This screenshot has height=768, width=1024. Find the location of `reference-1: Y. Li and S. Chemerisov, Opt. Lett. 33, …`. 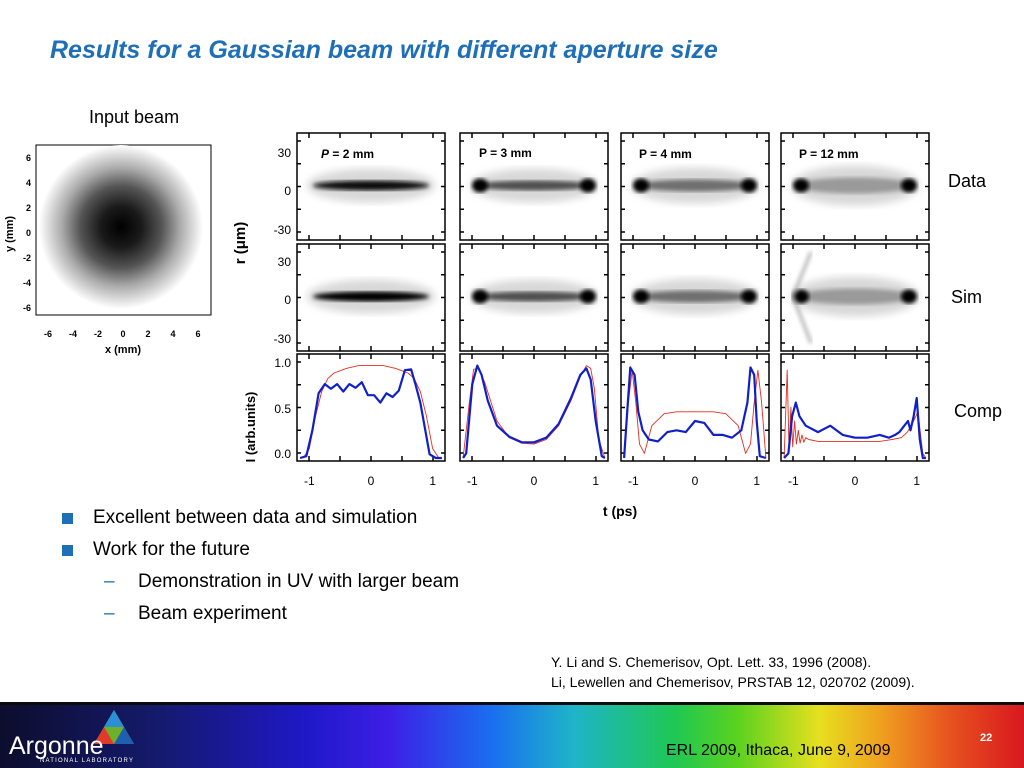

reference-1: Y. Li and S. Chemerisov, Opt. Lett. 33, … is located at coordinates (711, 662).